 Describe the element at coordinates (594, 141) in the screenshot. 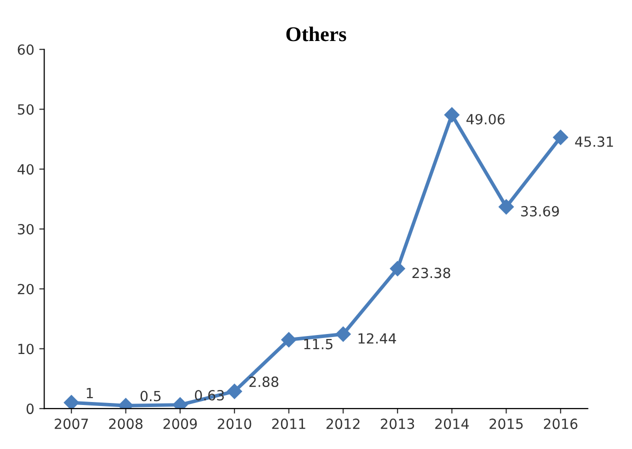

I see `data-label: 45.31` at that location.